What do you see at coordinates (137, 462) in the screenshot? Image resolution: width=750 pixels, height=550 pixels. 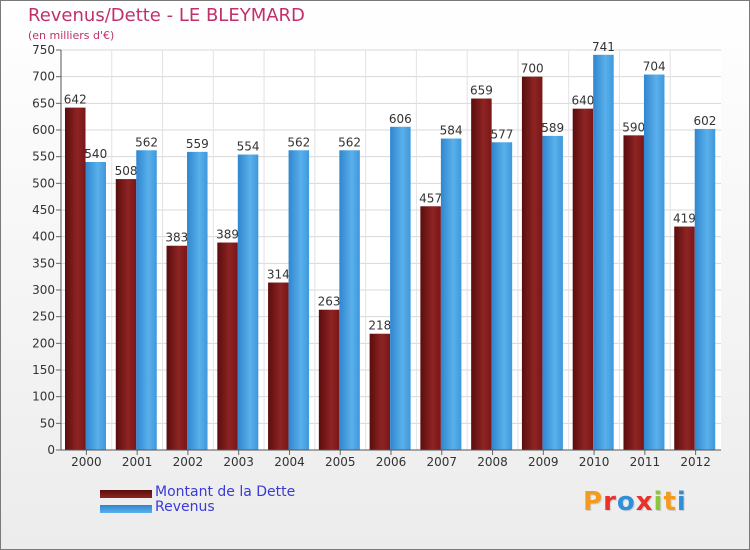 I see `x-tick-label: 2001` at bounding box center [137, 462].